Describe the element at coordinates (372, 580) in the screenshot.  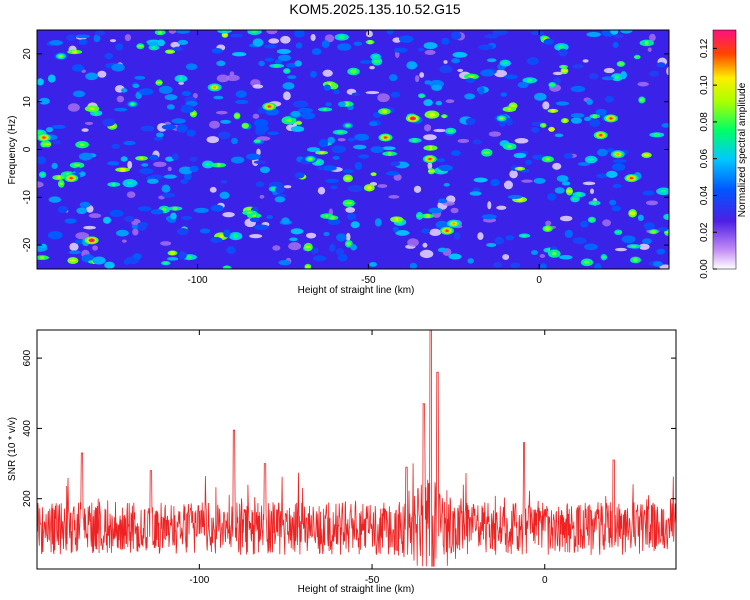
I see `snr-x-tick-label: -50` at that location.